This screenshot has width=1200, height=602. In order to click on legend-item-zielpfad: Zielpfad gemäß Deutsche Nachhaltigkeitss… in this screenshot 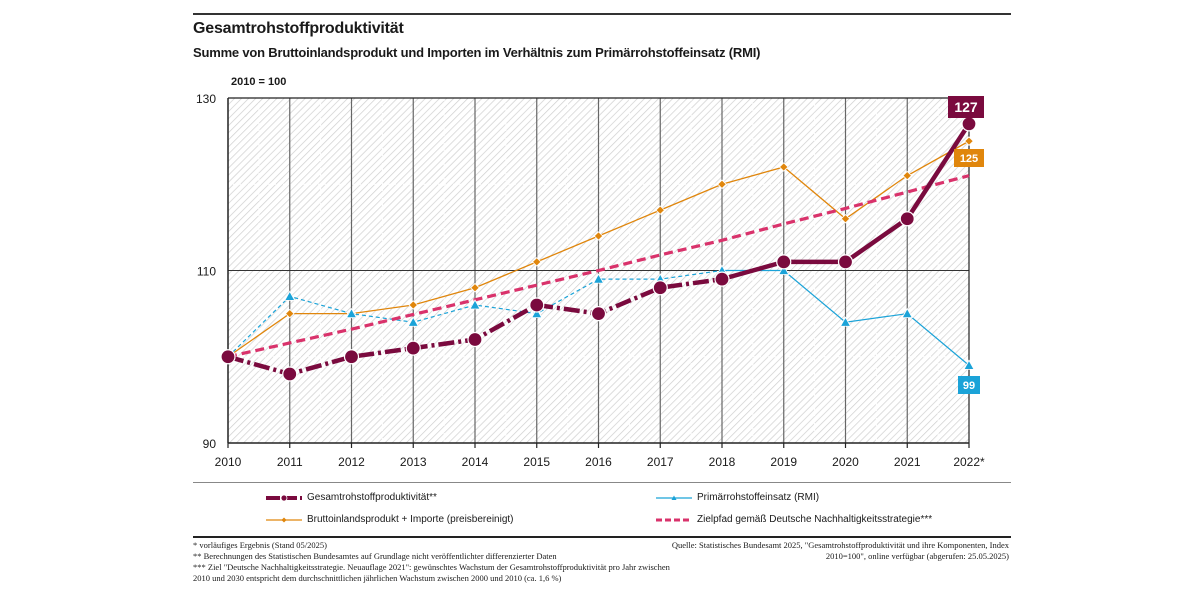, I will do `click(793, 519)`.